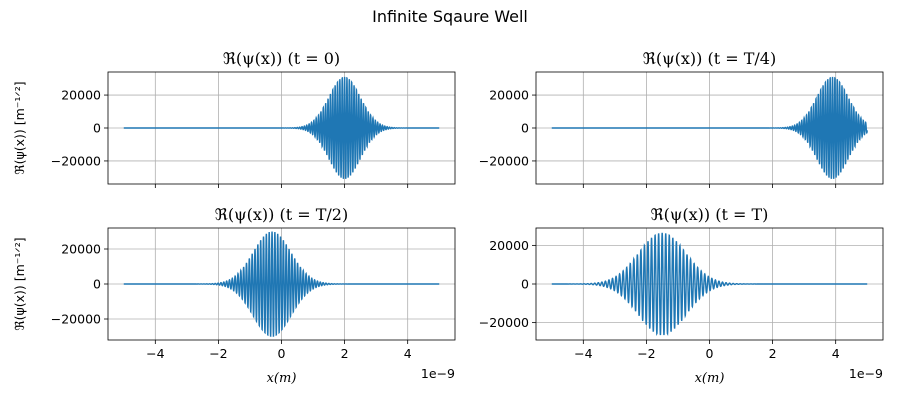 Image resolution: width=900 pixels, height=400 pixels. Describe the element at coordinates (281, 214) in the screenshot. I see `subplot-title: ℜ(ψ(x)) (t = T/2)` at that location.